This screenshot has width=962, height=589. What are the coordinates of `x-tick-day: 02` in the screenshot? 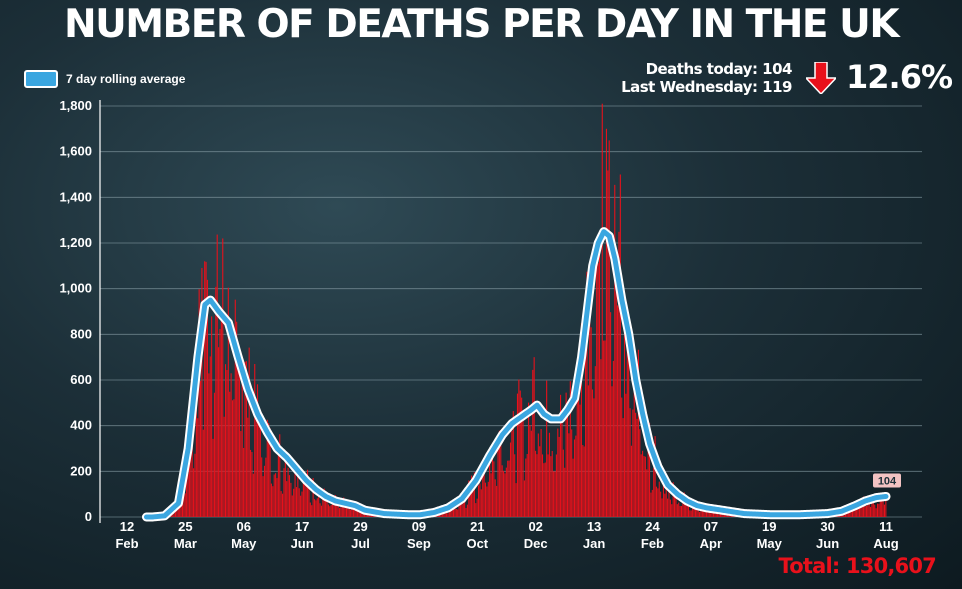 It's located at (535, 526).